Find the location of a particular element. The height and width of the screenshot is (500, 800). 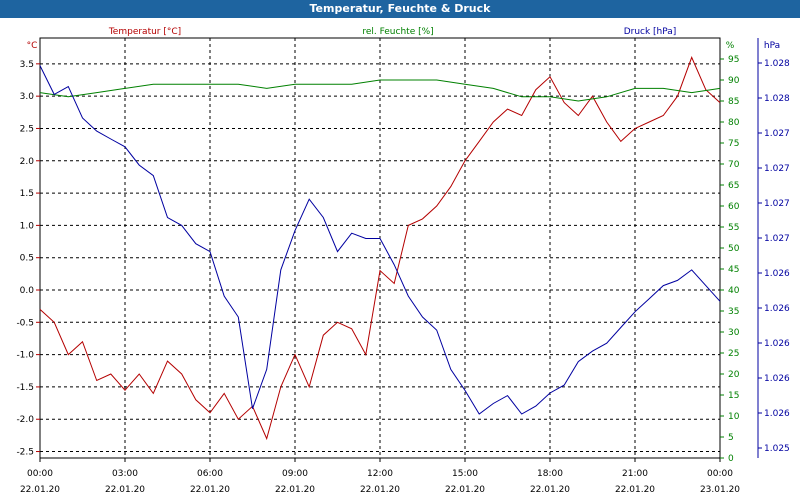

x-tick-date: 23.01.20 is located at coordinates (720, 490).